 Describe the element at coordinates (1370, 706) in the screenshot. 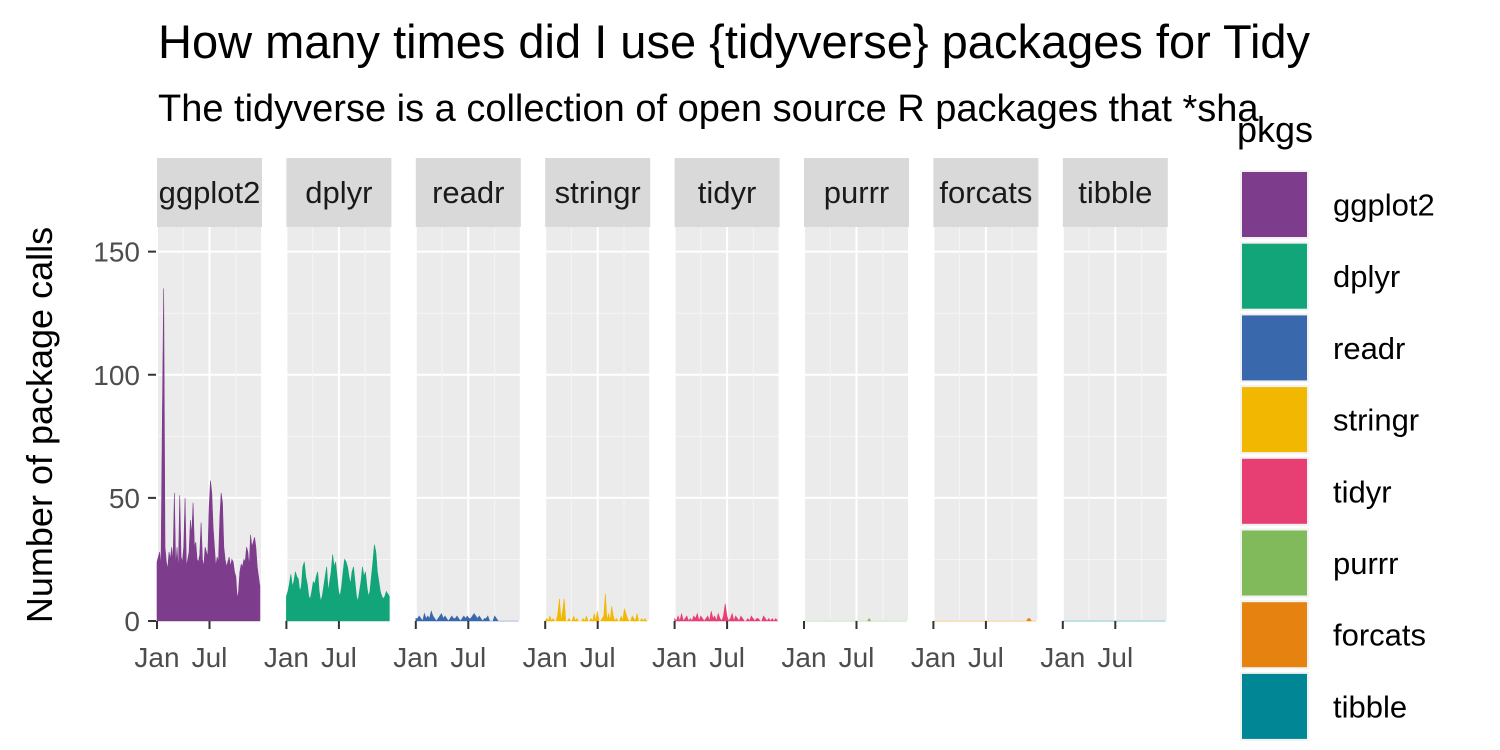

I see `legend-label-tibble: tibble` at that location.